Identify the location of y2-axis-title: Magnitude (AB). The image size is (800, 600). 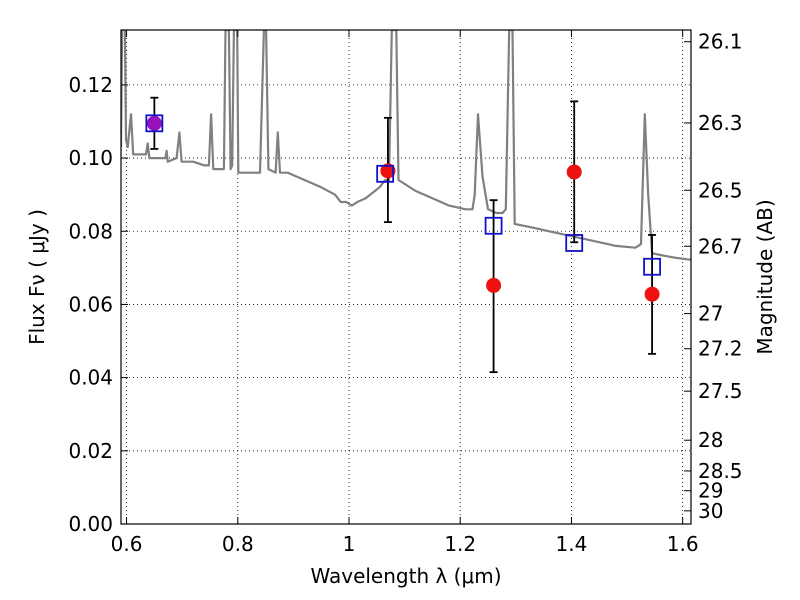
(765, 276).